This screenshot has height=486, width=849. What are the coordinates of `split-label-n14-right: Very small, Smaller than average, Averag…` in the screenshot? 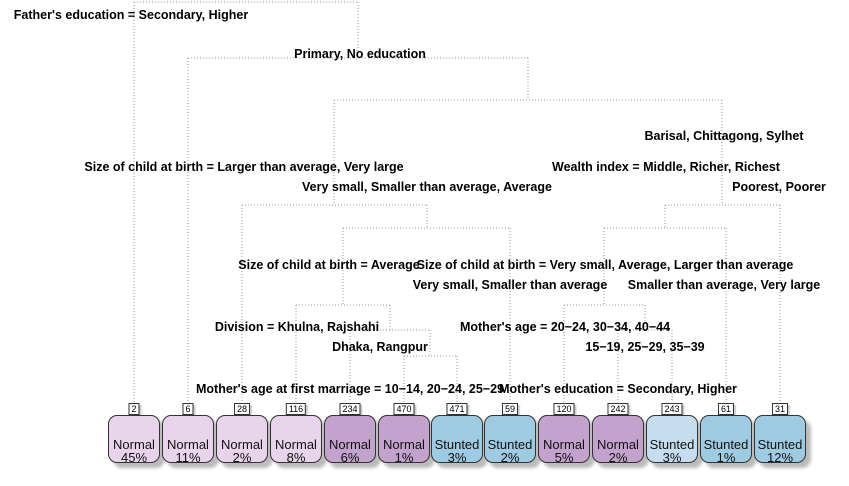 It's located at (427, 187).